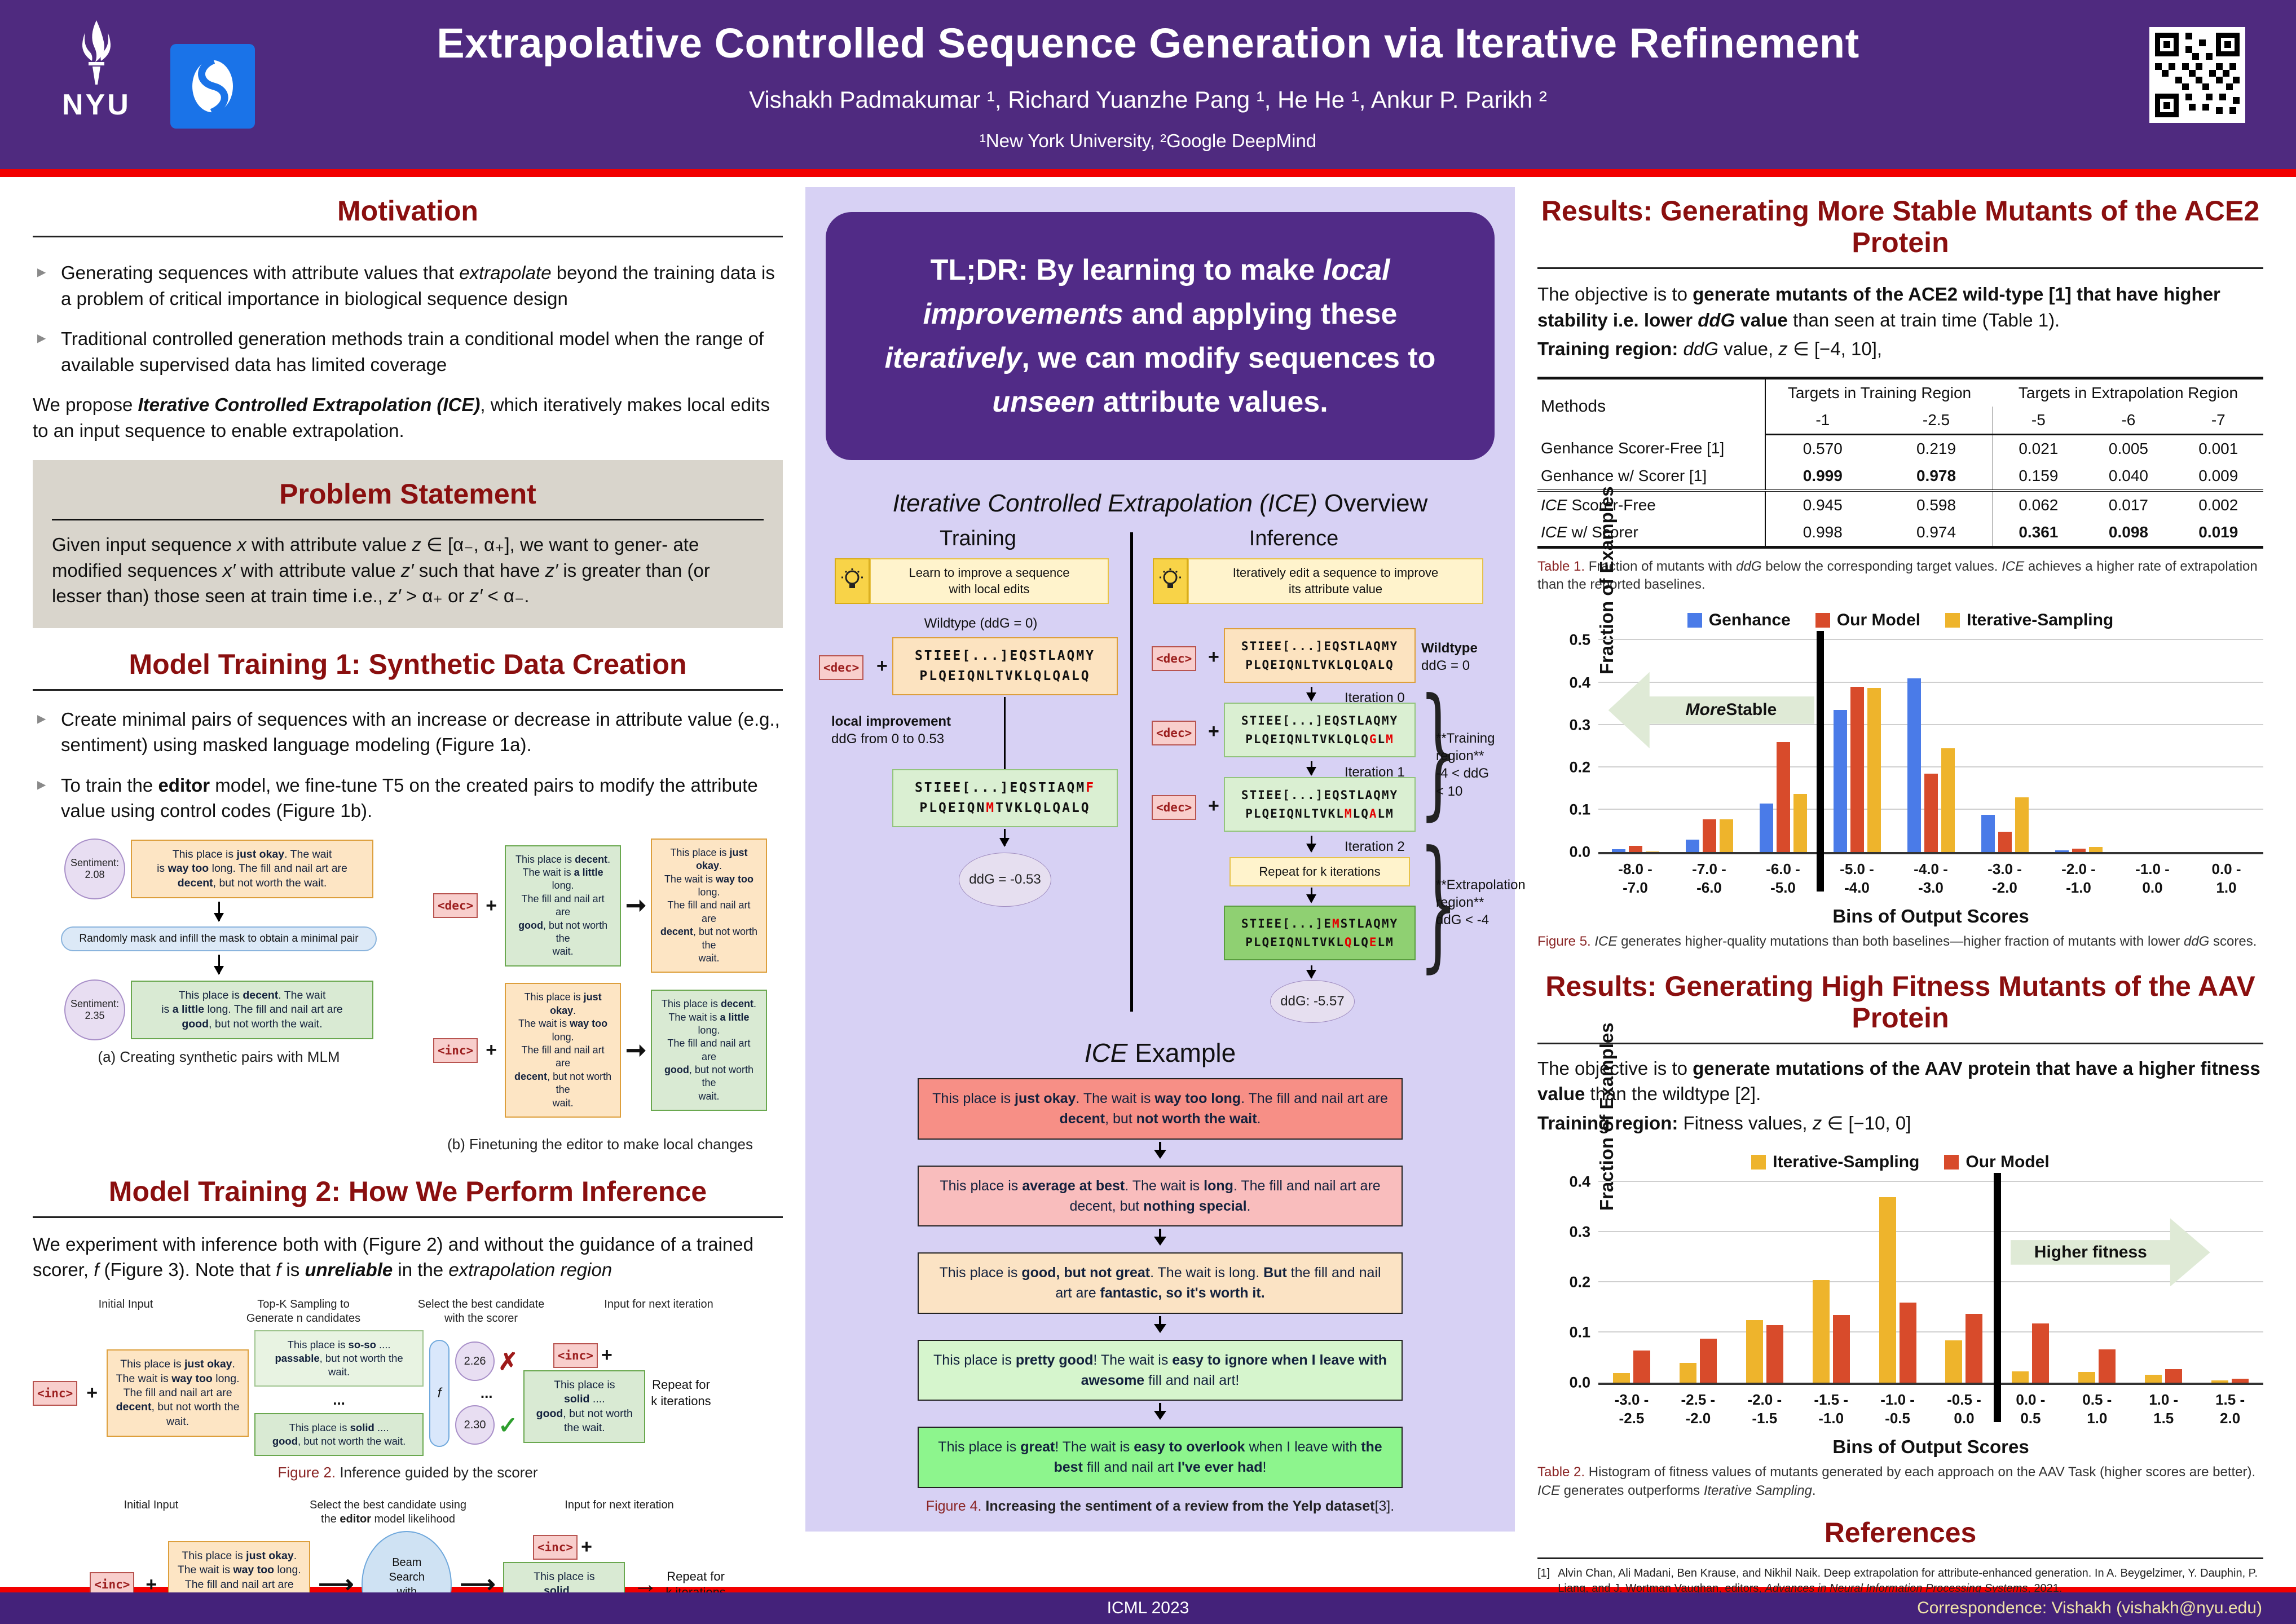  Describe the element at coordinates (2039, 475) in the screenshot. I see `table-value-cell: 0.159` at that location.